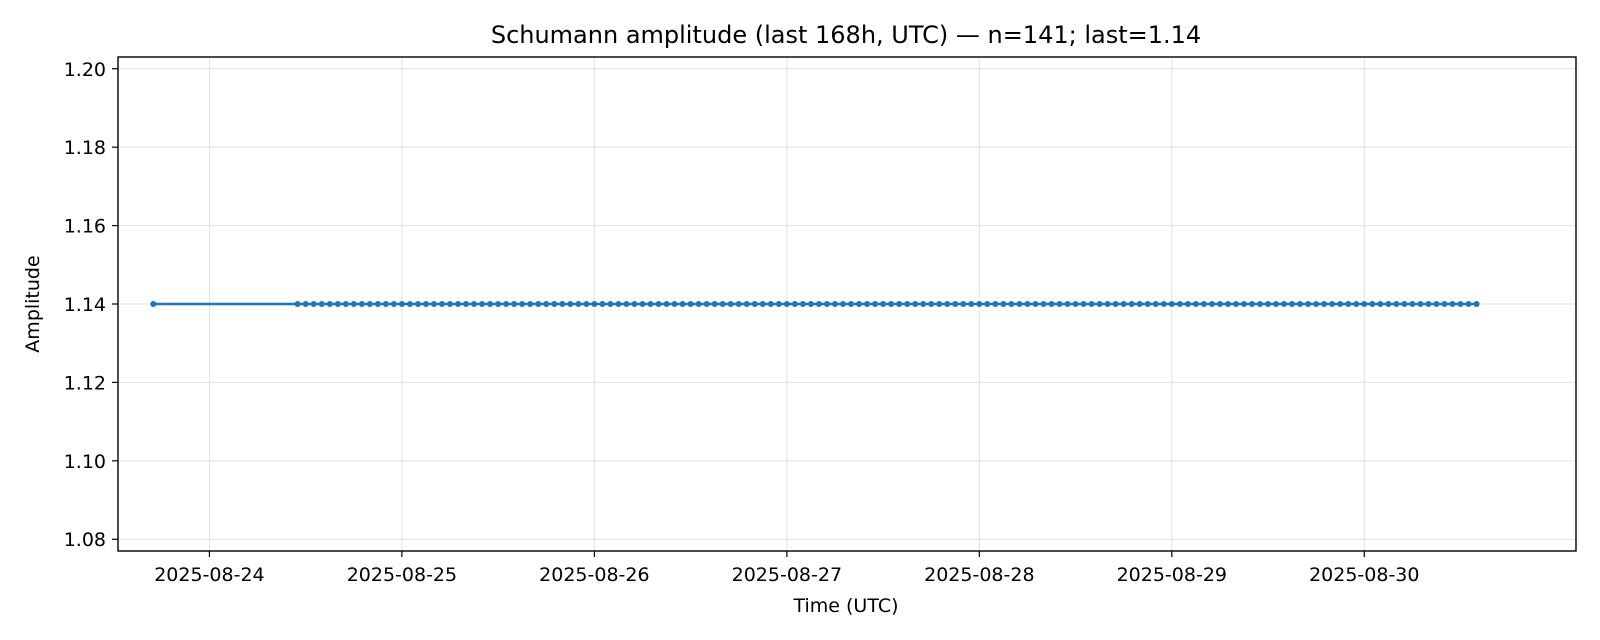 The width and height of the screenshot is (1600, 640). I want to click on x-tick-label: 2025-08-25, so click(402, 575).